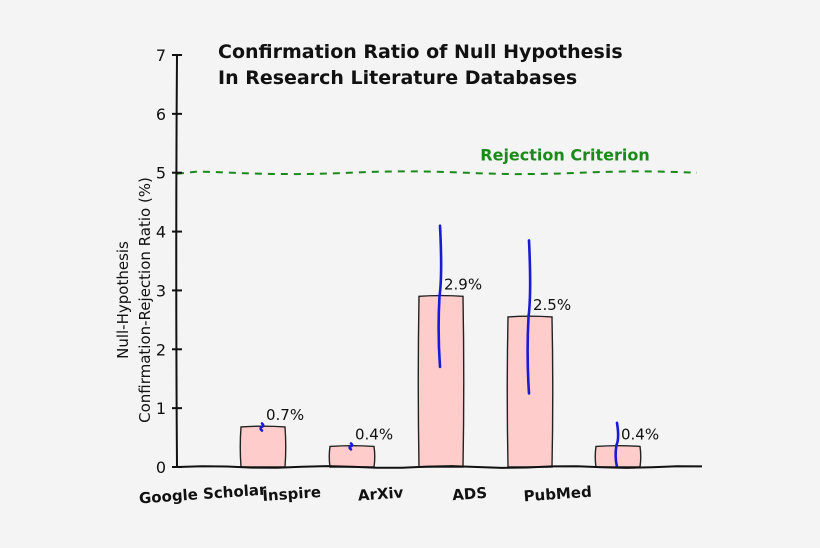 This screenshot has width=820, height=548. Describe the element at coordinates (380, 493) in the screenshot. I see `category-label-2: ArXiv` at that location.